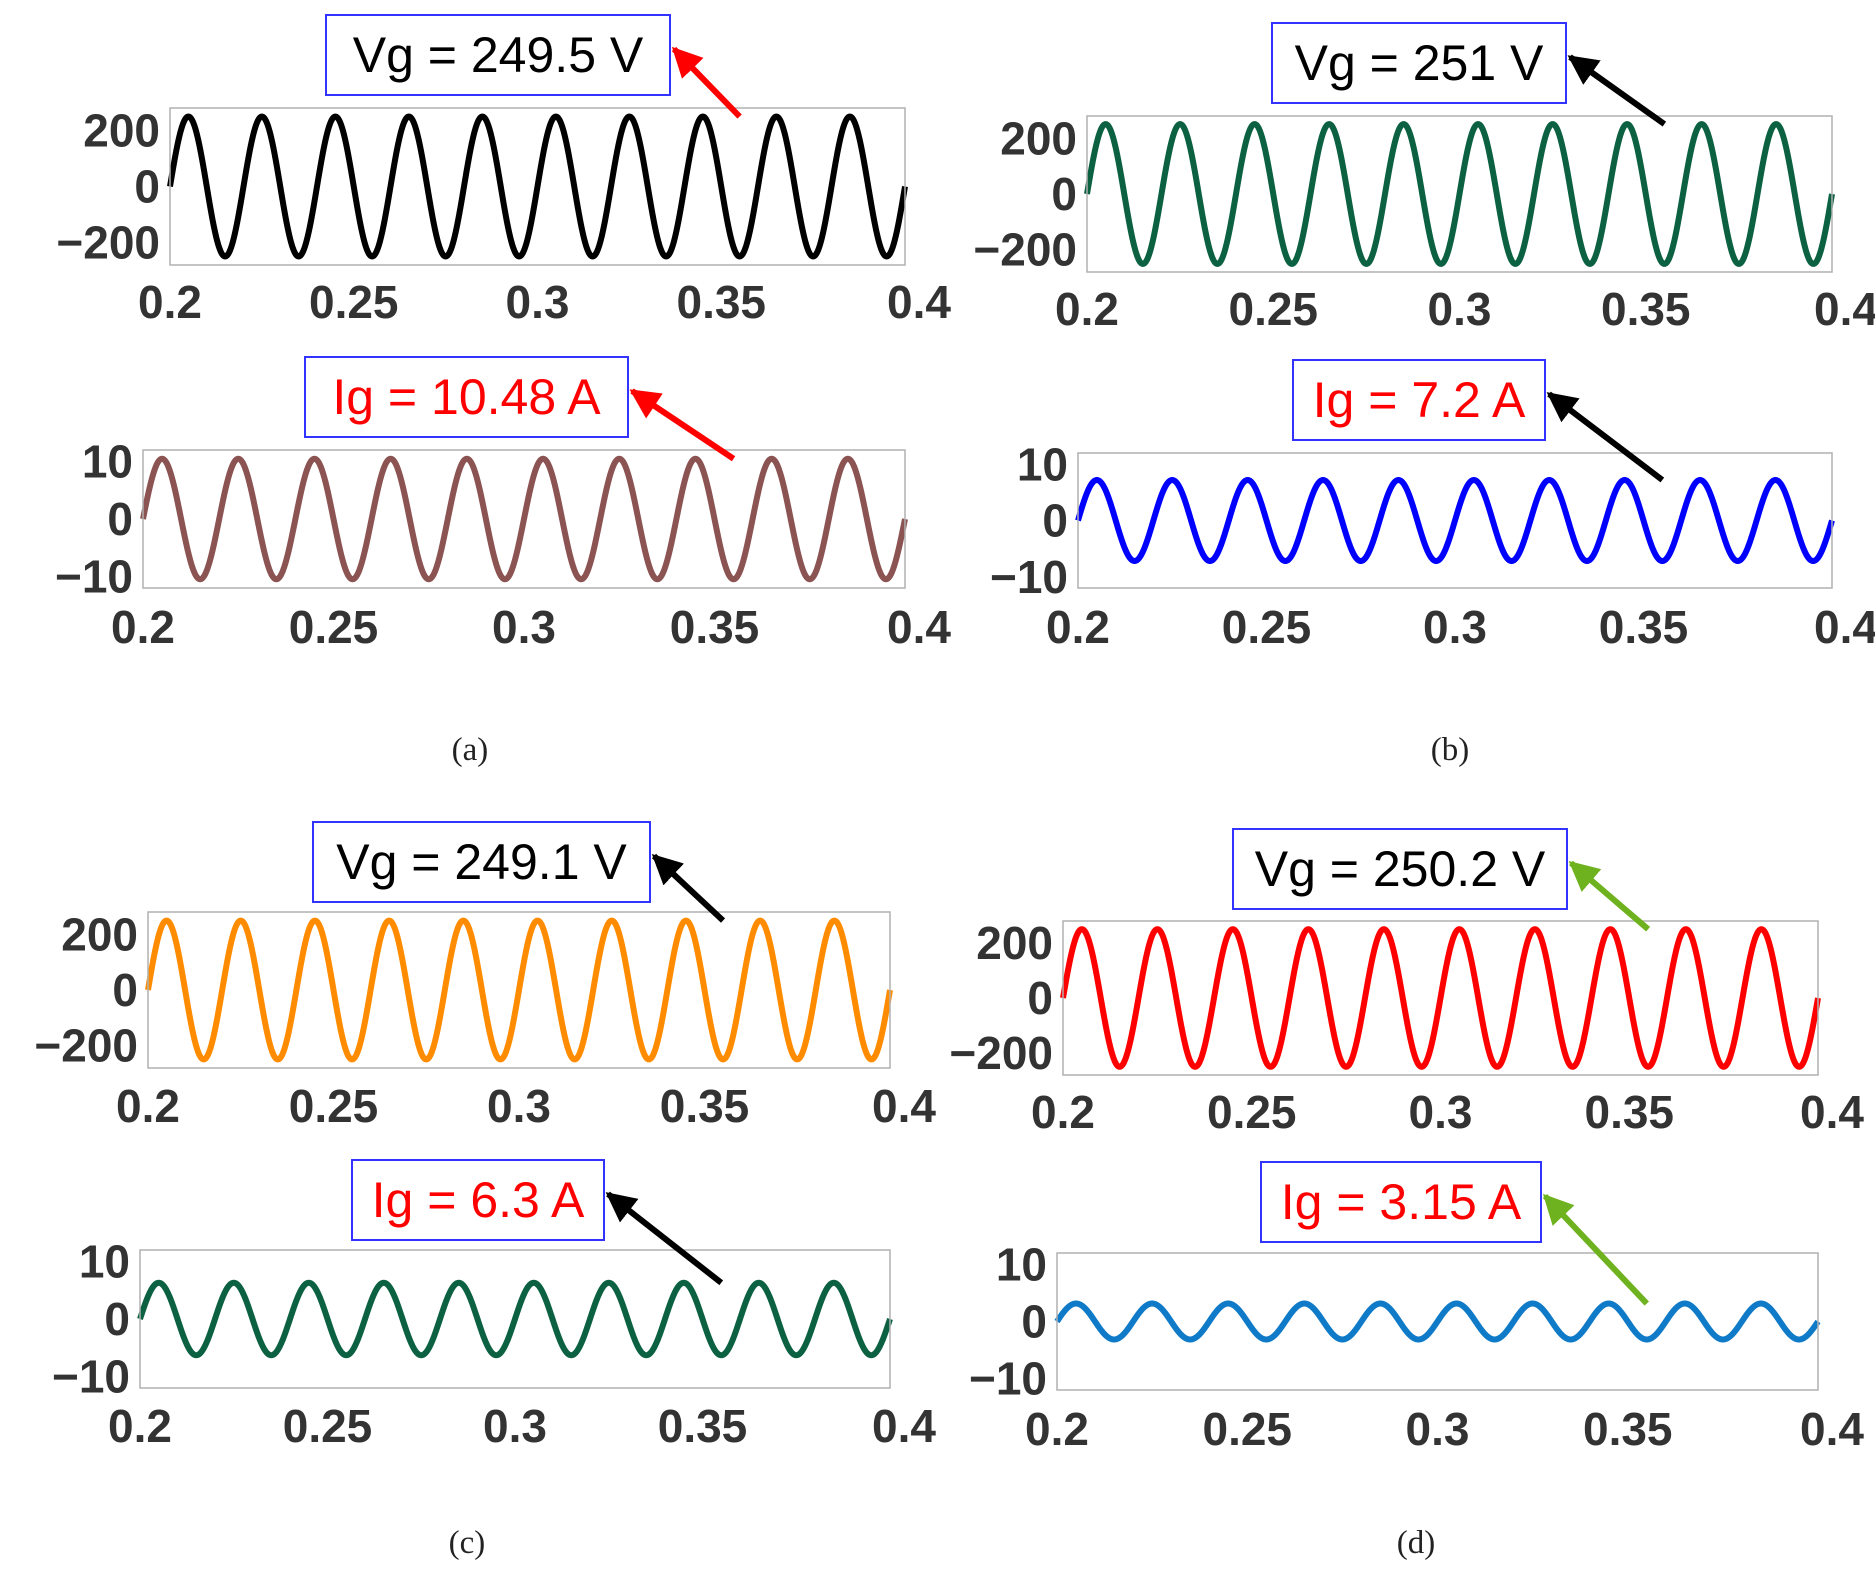  Describe the element at coordinates (470, 750) in the screenshot. I see `panel-caption: (a)` at that location.